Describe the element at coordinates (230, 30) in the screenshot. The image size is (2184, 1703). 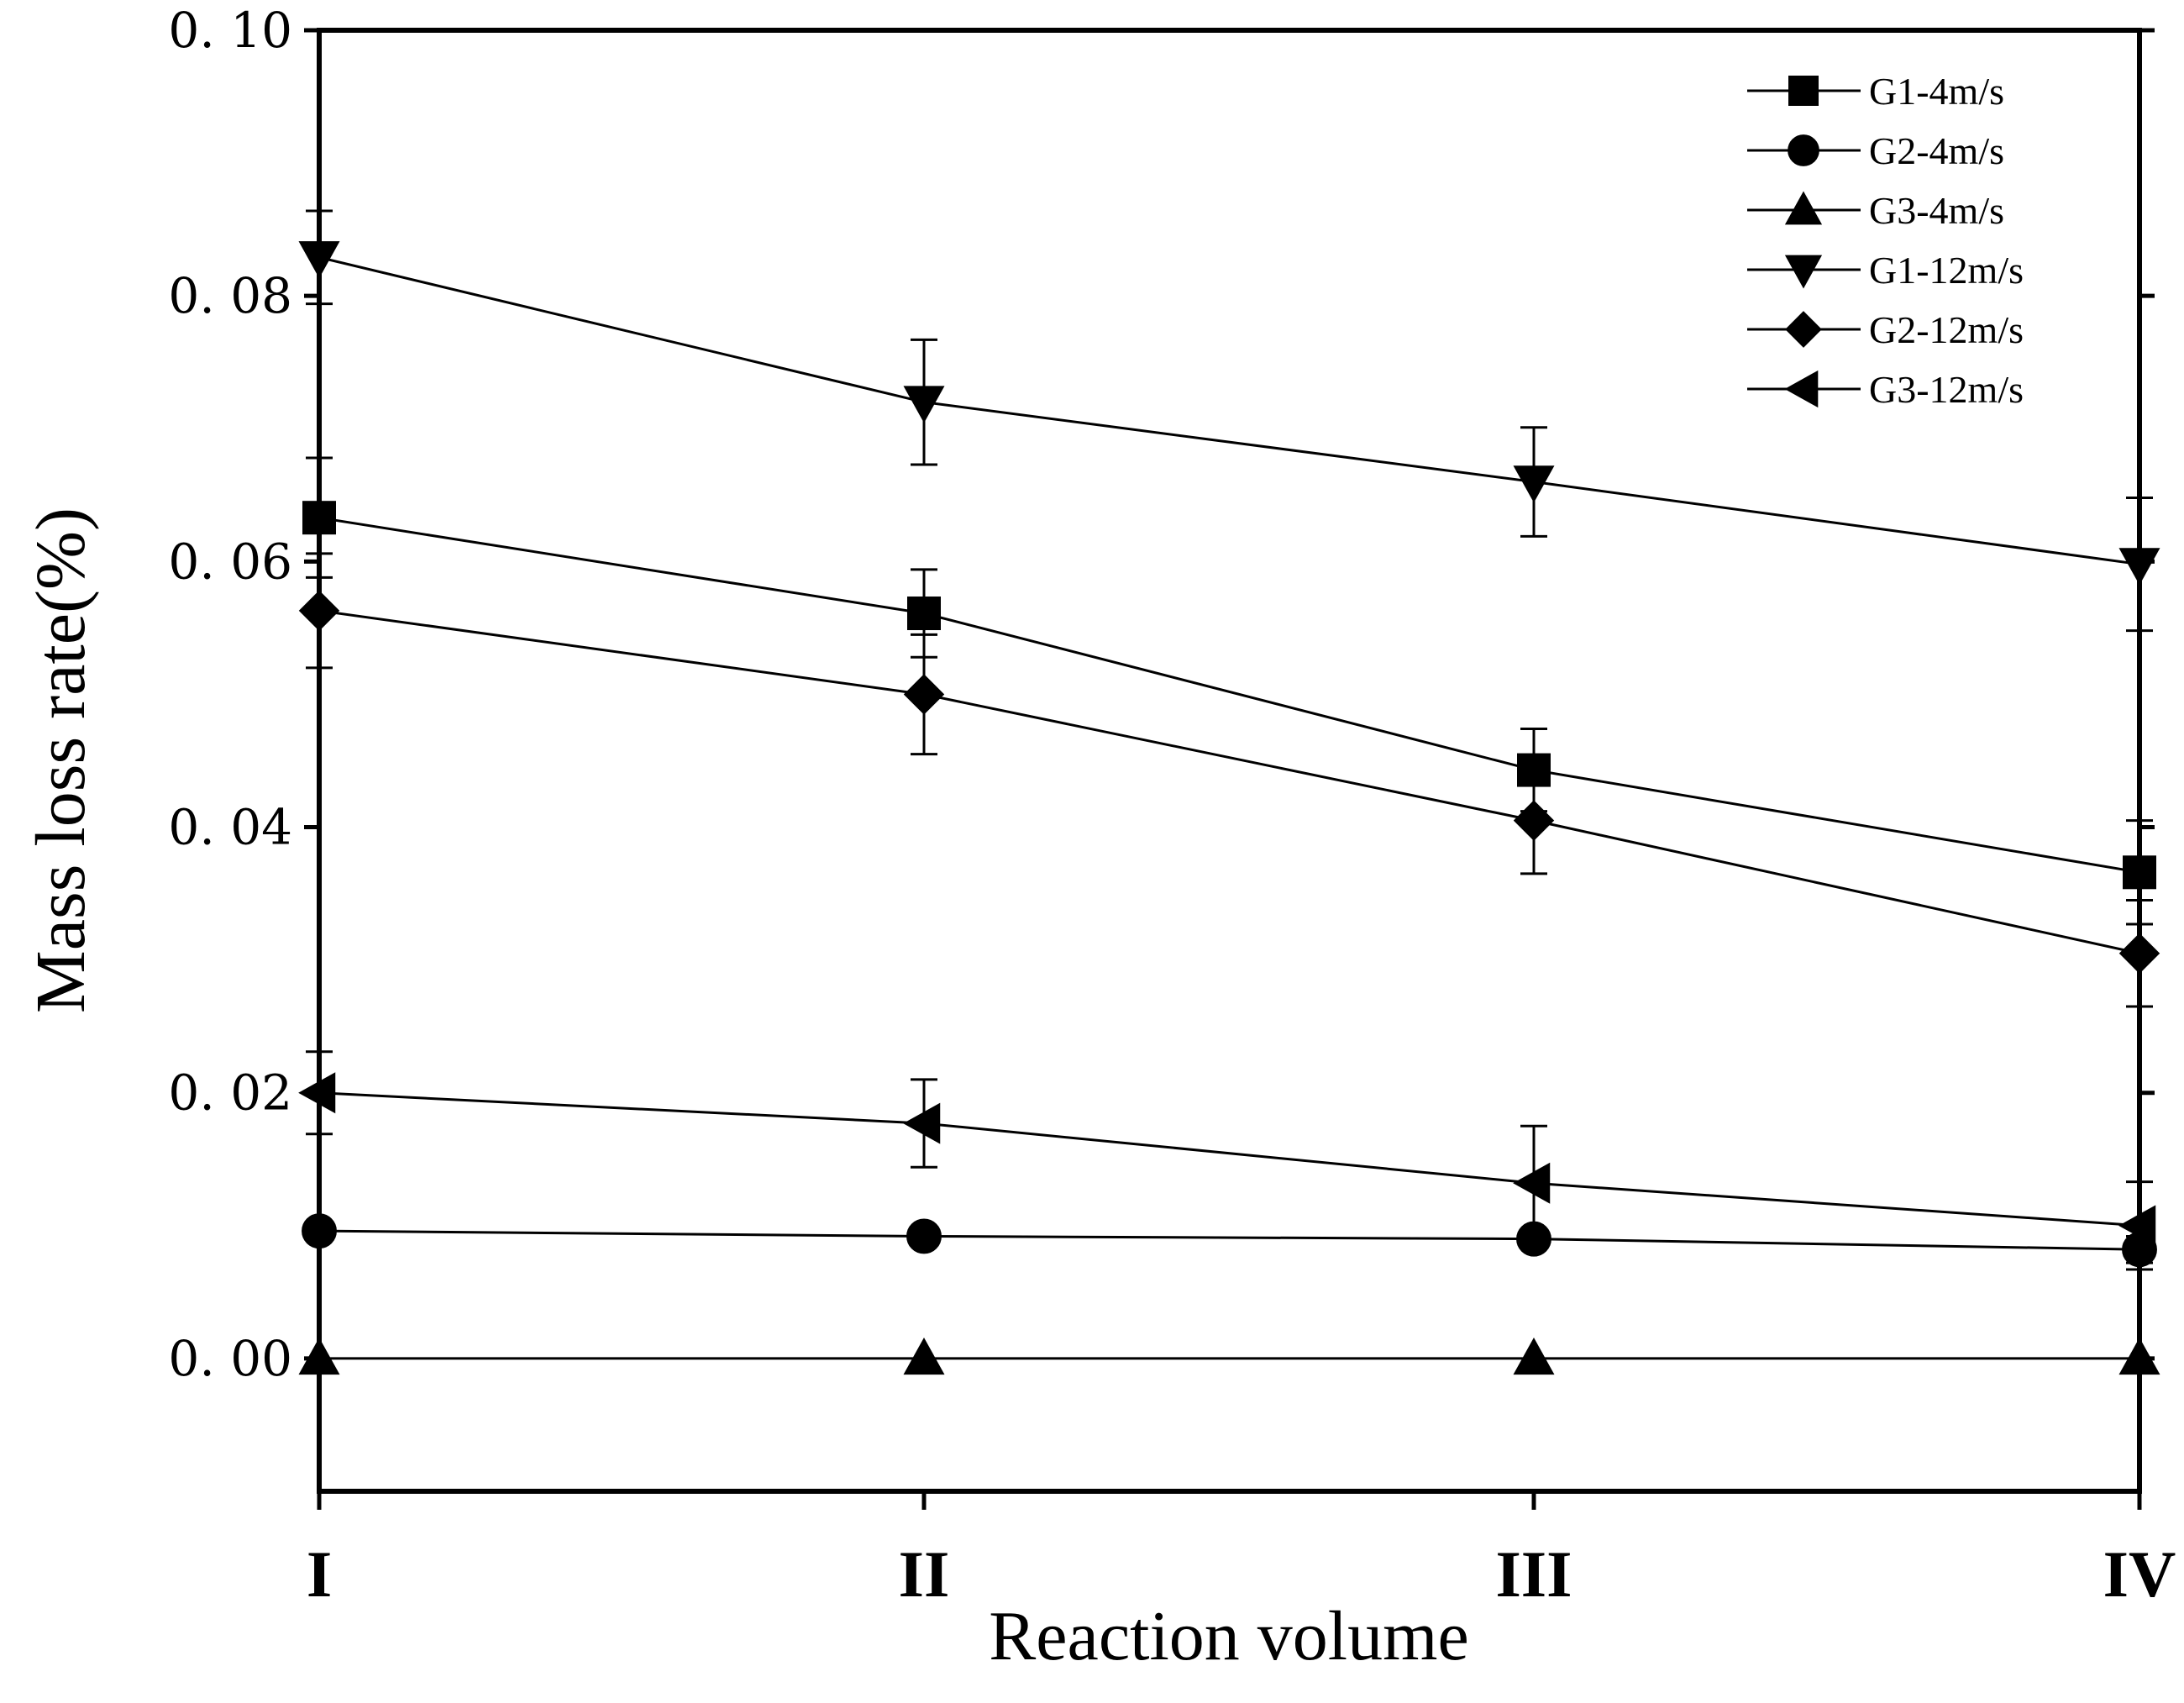
I see `y-tick-label: 0. 10` at that location.